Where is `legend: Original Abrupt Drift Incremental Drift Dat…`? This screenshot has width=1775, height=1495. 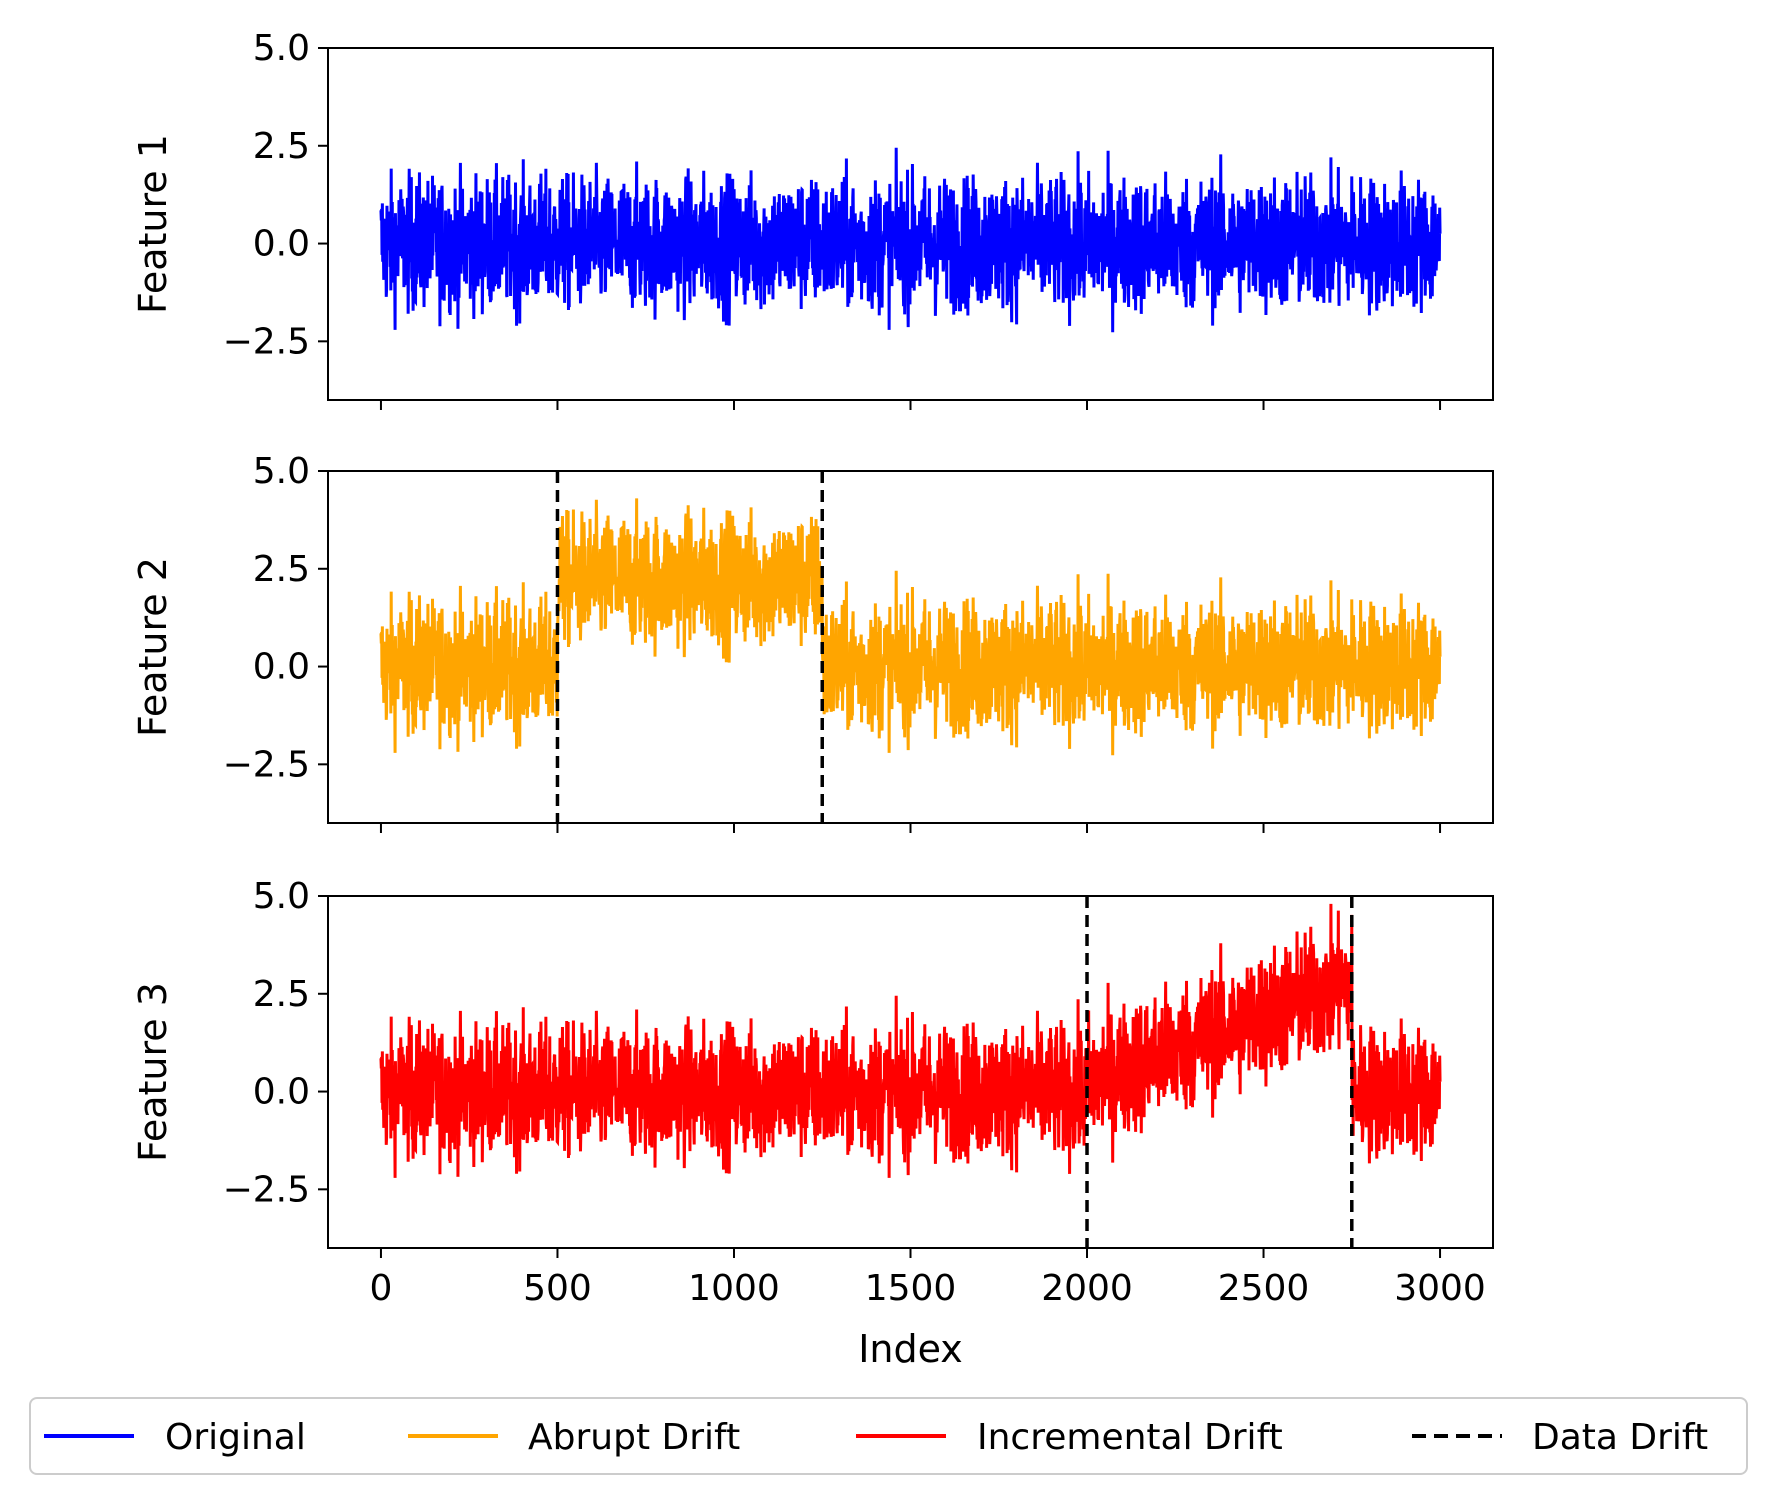 legend: Original Abrupt Drift Incremental Drift Dat… is located at coordinates (888, 1436).